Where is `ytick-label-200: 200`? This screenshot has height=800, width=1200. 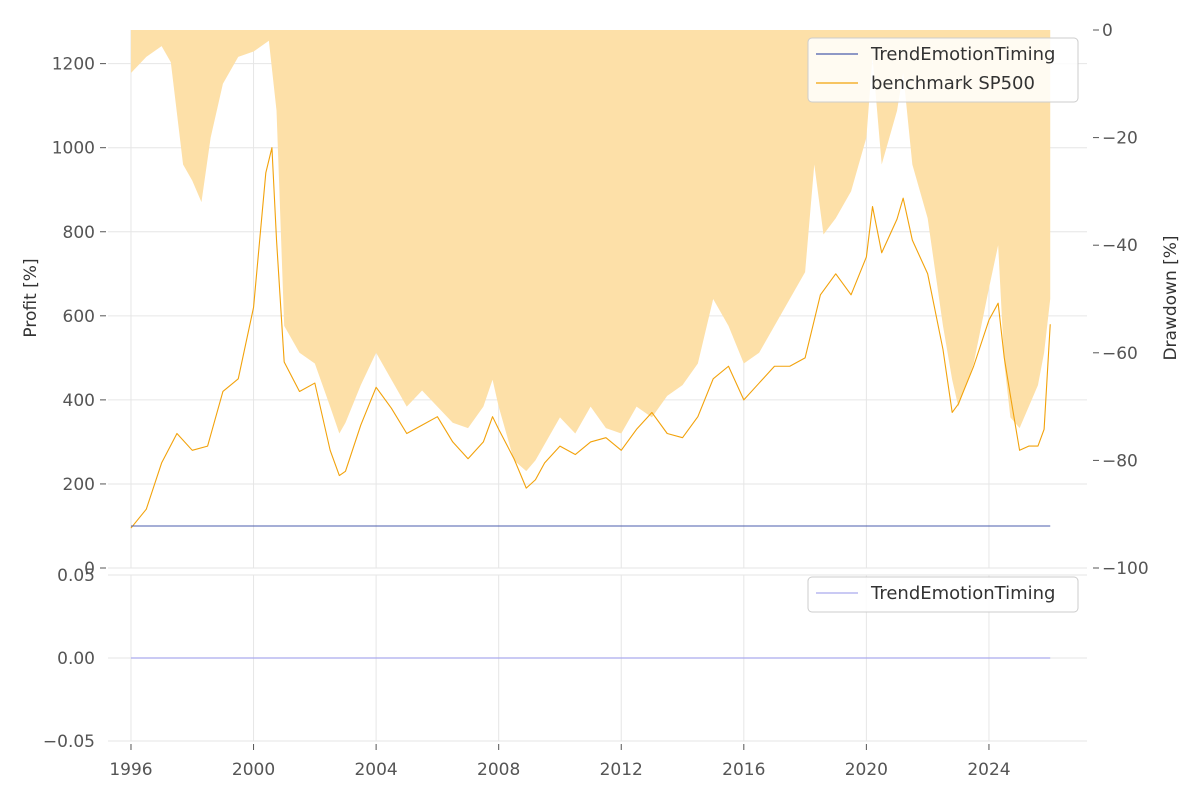 ytick-label-200: 200 is located at coordinates (79, 485).